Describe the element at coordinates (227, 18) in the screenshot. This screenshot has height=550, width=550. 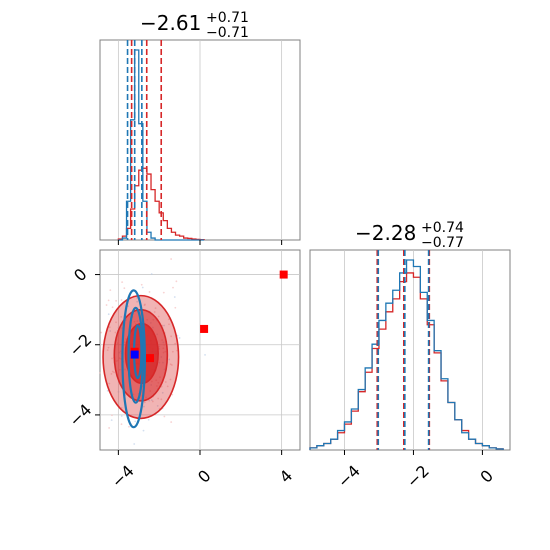
I see `param1-title-upper-error: +0.71` at that location.